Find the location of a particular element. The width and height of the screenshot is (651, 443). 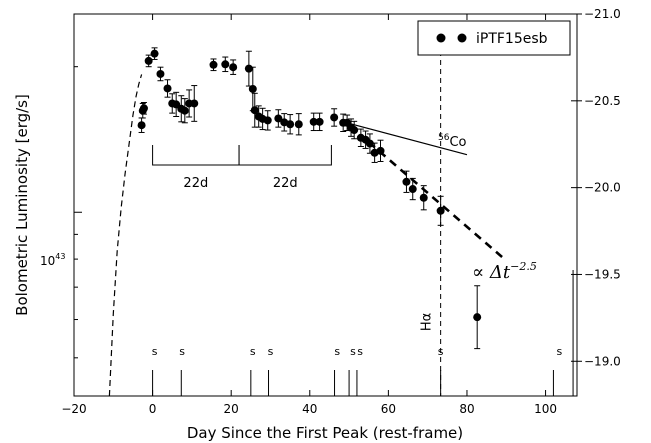

early-rise-curve is located at coordinates (125, 235).